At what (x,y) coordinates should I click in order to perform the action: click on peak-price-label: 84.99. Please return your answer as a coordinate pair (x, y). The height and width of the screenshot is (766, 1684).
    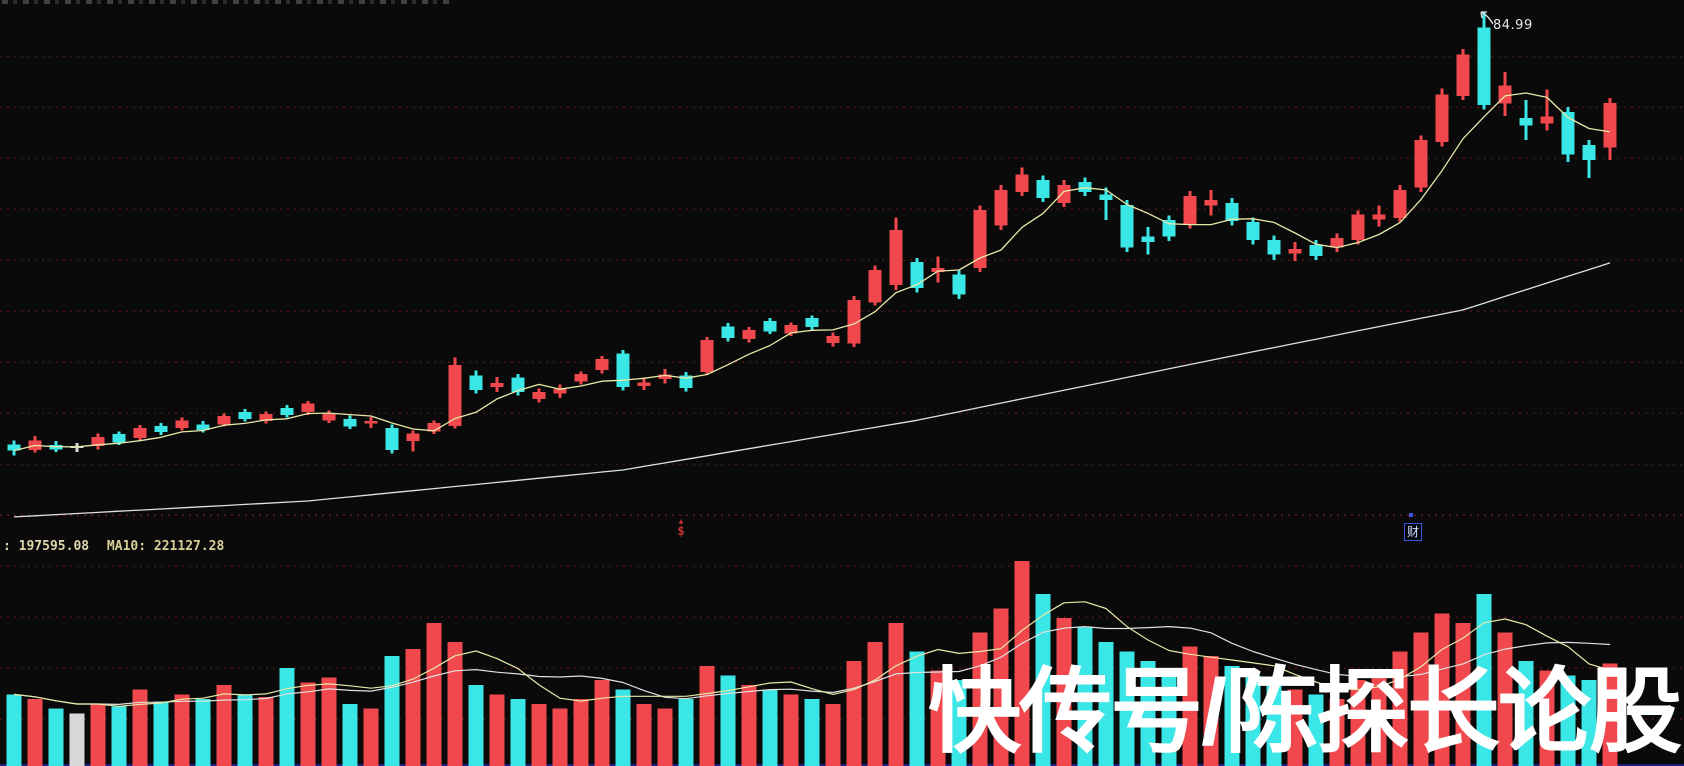
    Looking at the image, I should click on (1513, 25).